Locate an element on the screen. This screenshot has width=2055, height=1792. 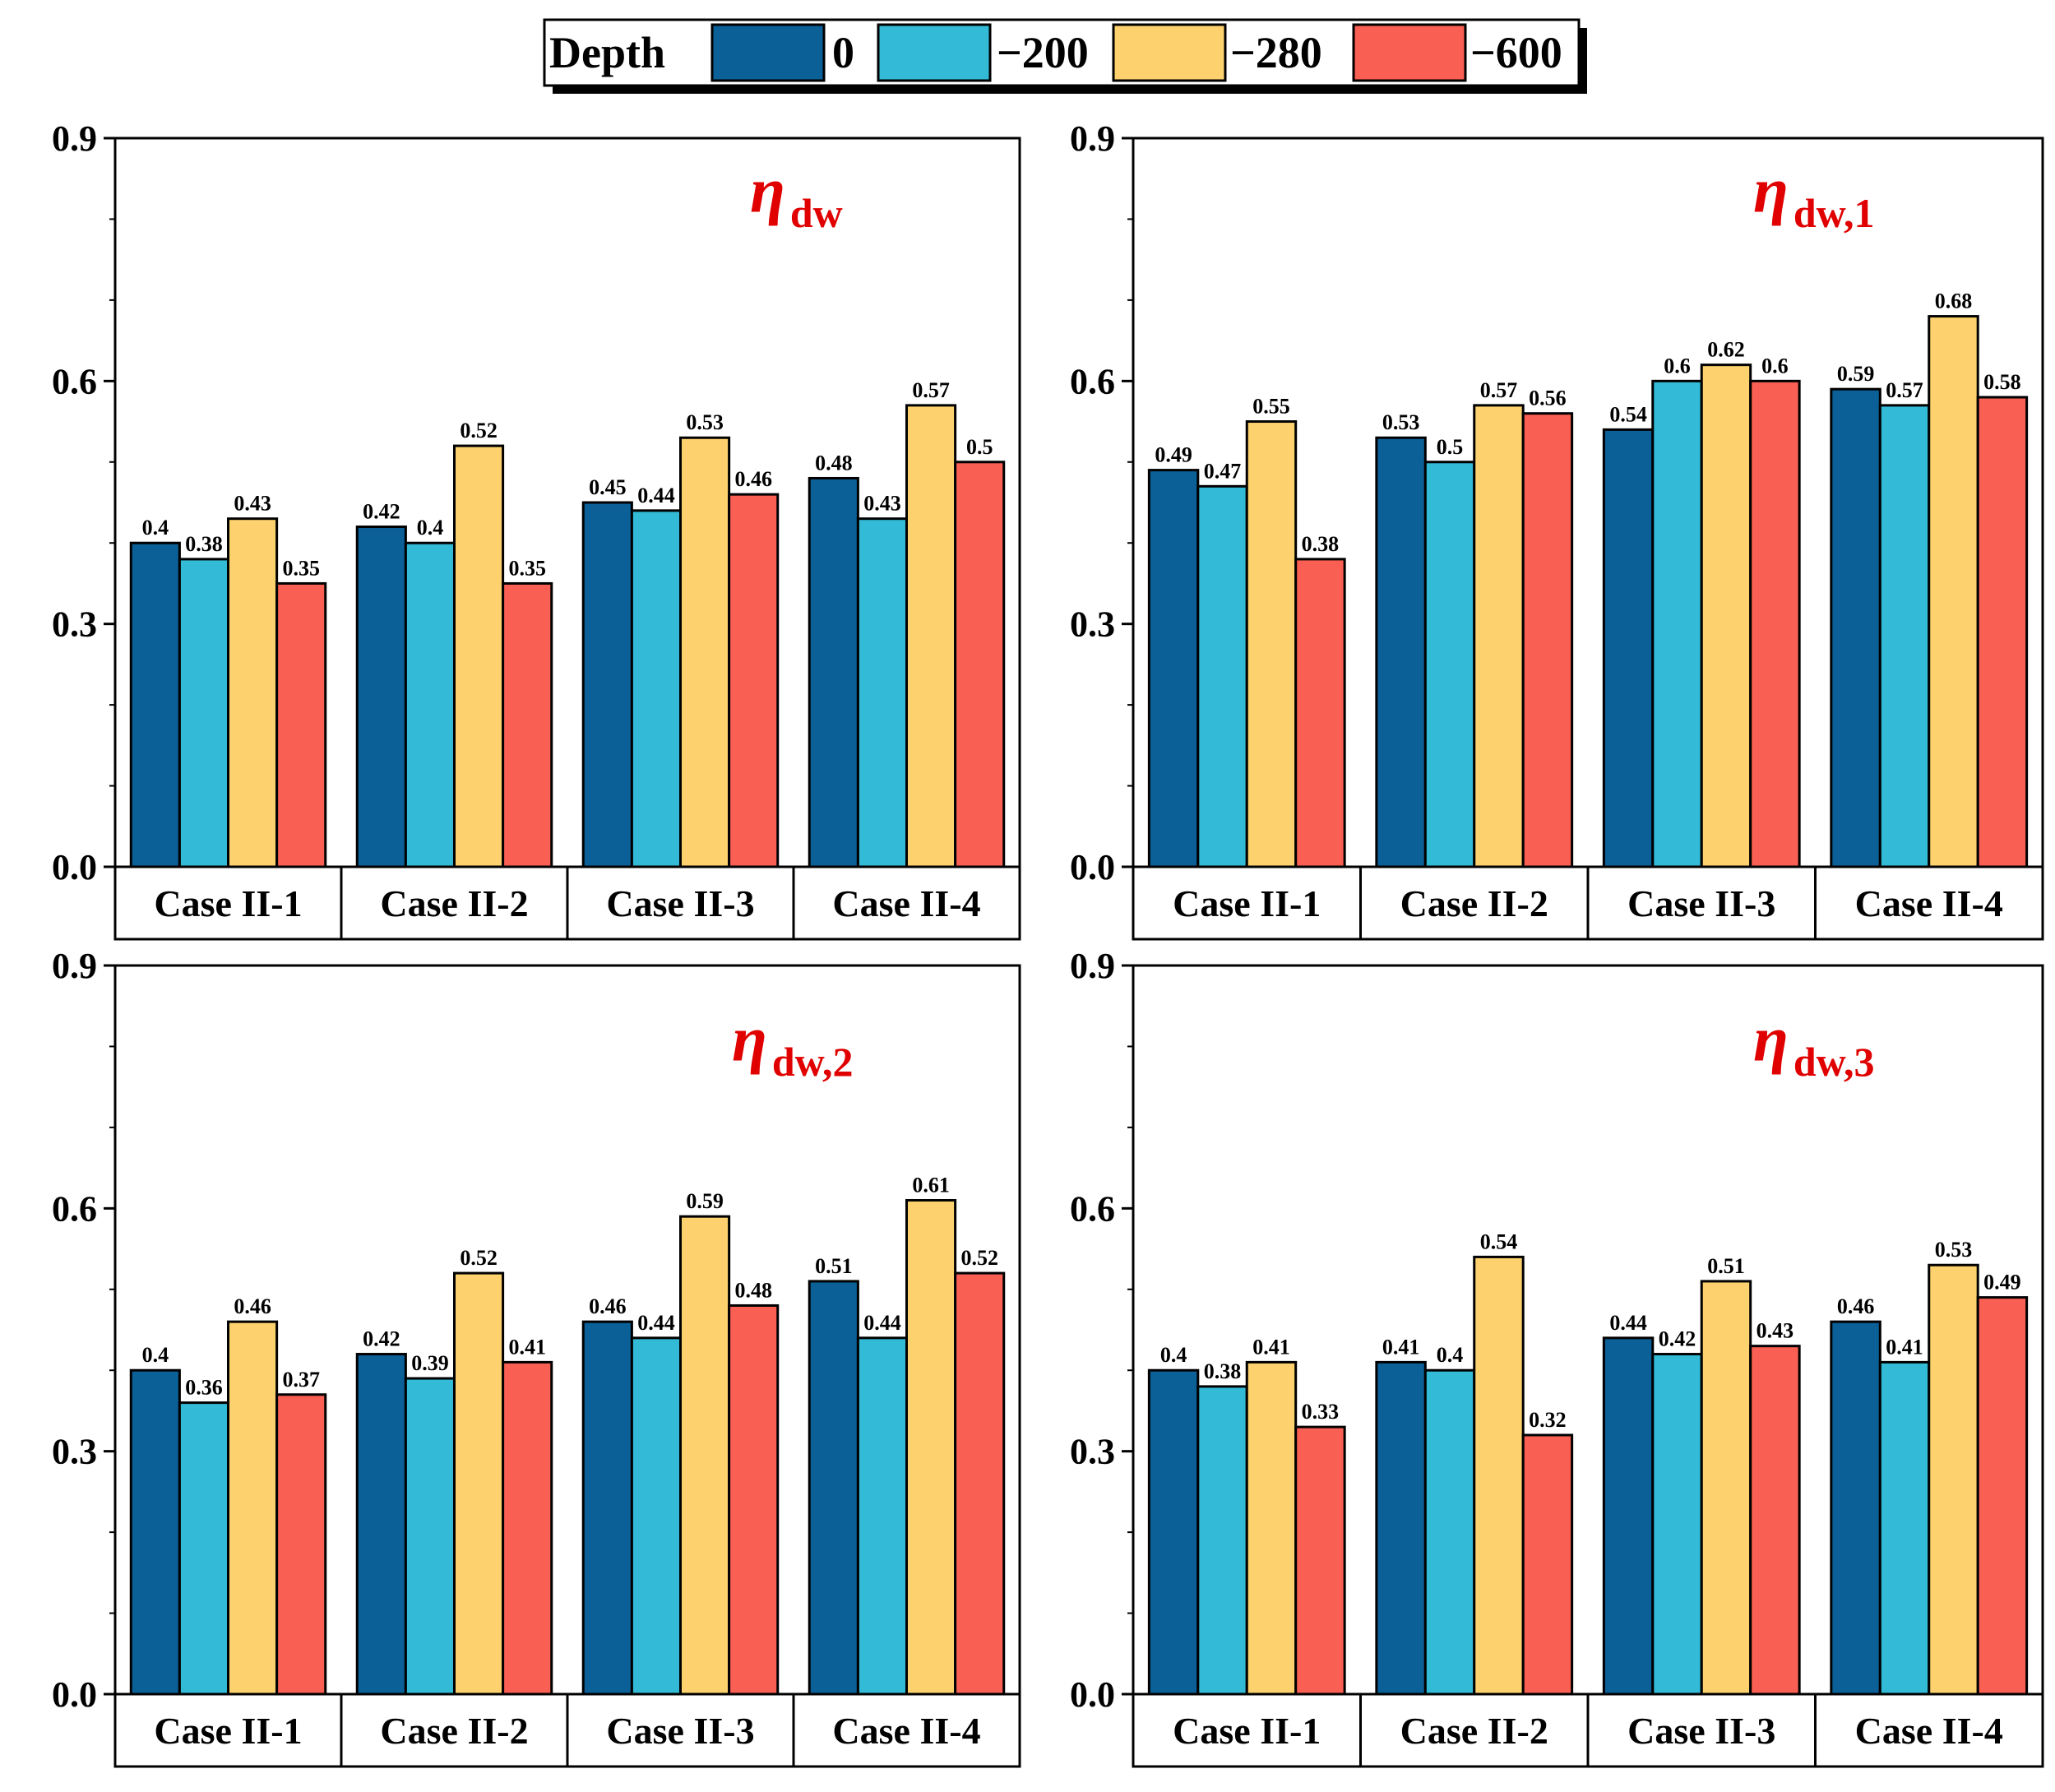
y-tick-label: 0.9 is located at coordinates (75, 966).